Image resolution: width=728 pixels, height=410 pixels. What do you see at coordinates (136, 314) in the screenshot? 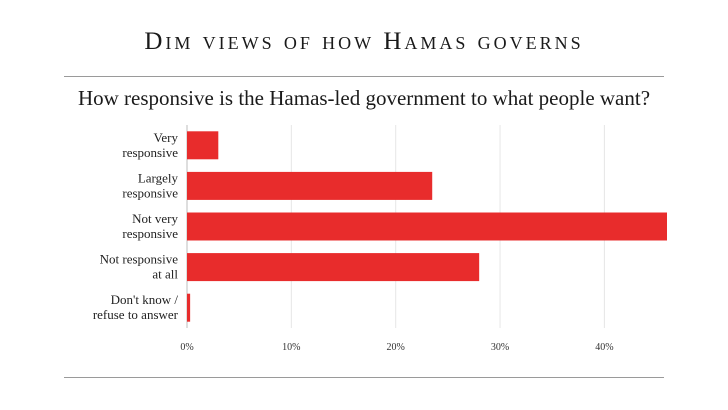
I see `category-label: refuse to answer` at bounding box center [136, 314].